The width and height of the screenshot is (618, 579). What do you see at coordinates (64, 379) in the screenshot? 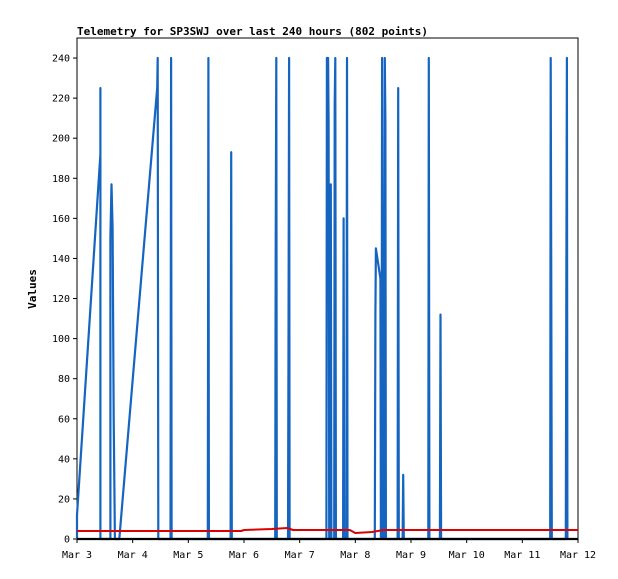
I see `y-tick-label: 80` at bounding box center [64, 379].